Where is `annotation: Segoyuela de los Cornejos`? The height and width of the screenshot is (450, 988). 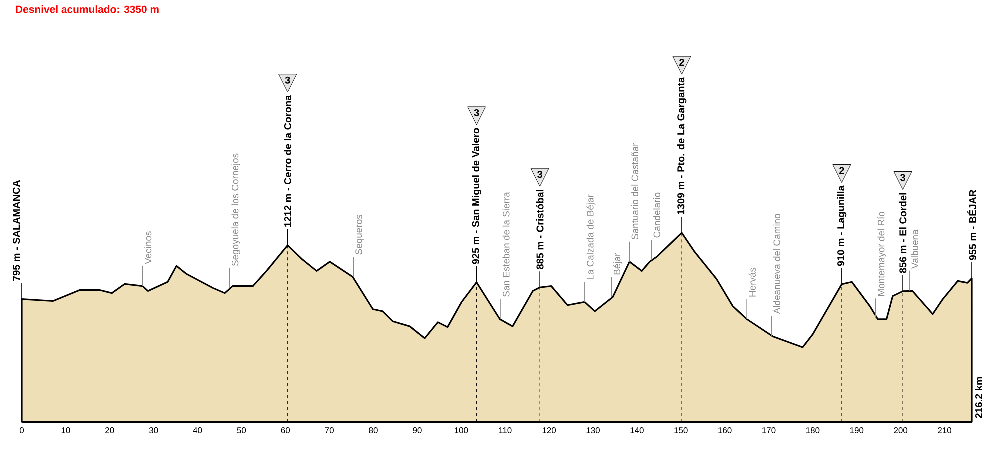 annotation: Segoyuela de los Cornejos is located at coordinates (236, 210).